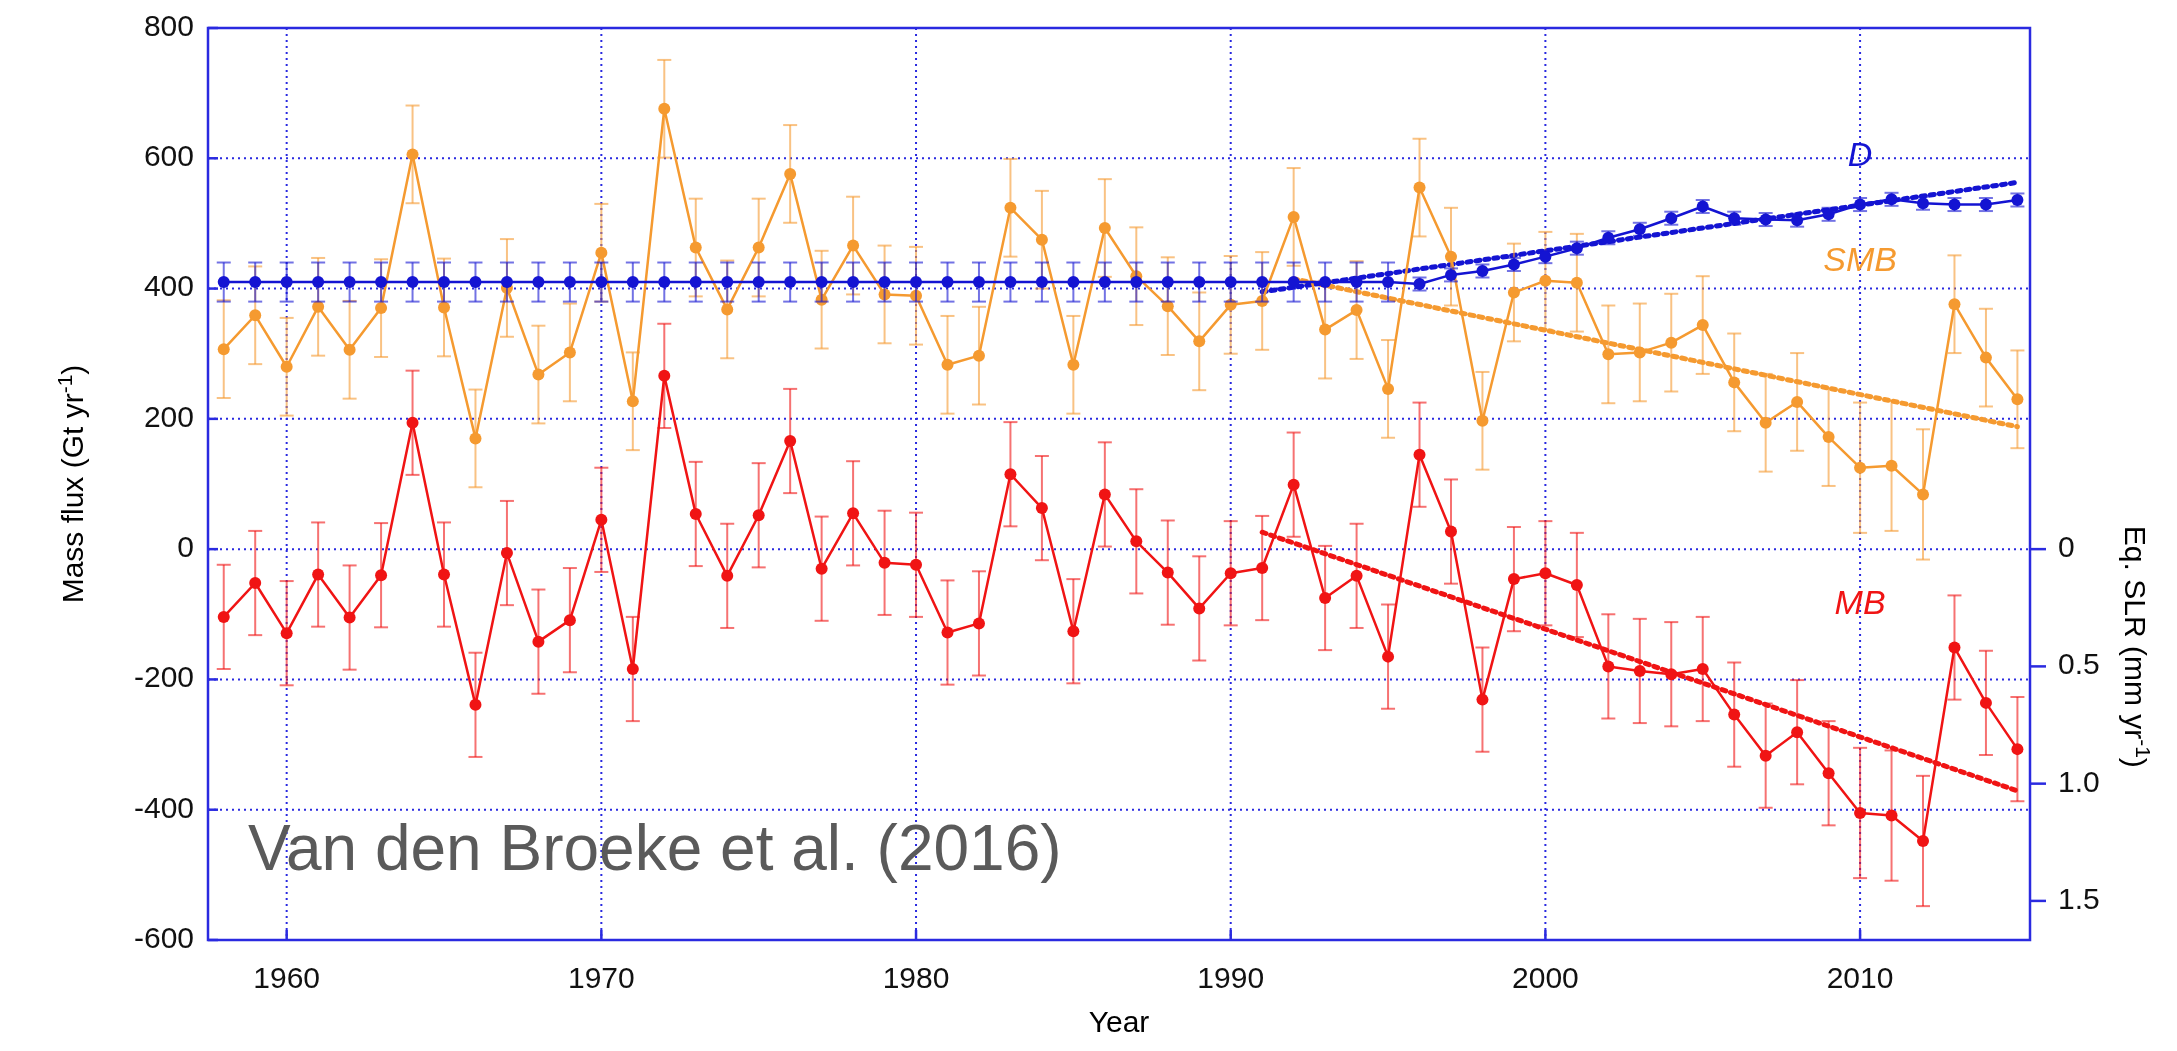 Image resolution: width=2177 pixels, height=1051 pixels. What do you see at coordinates (2066, 547) in the screenshot?
I see `y2-tick-label: 0` at bounding box center [2066, 547].